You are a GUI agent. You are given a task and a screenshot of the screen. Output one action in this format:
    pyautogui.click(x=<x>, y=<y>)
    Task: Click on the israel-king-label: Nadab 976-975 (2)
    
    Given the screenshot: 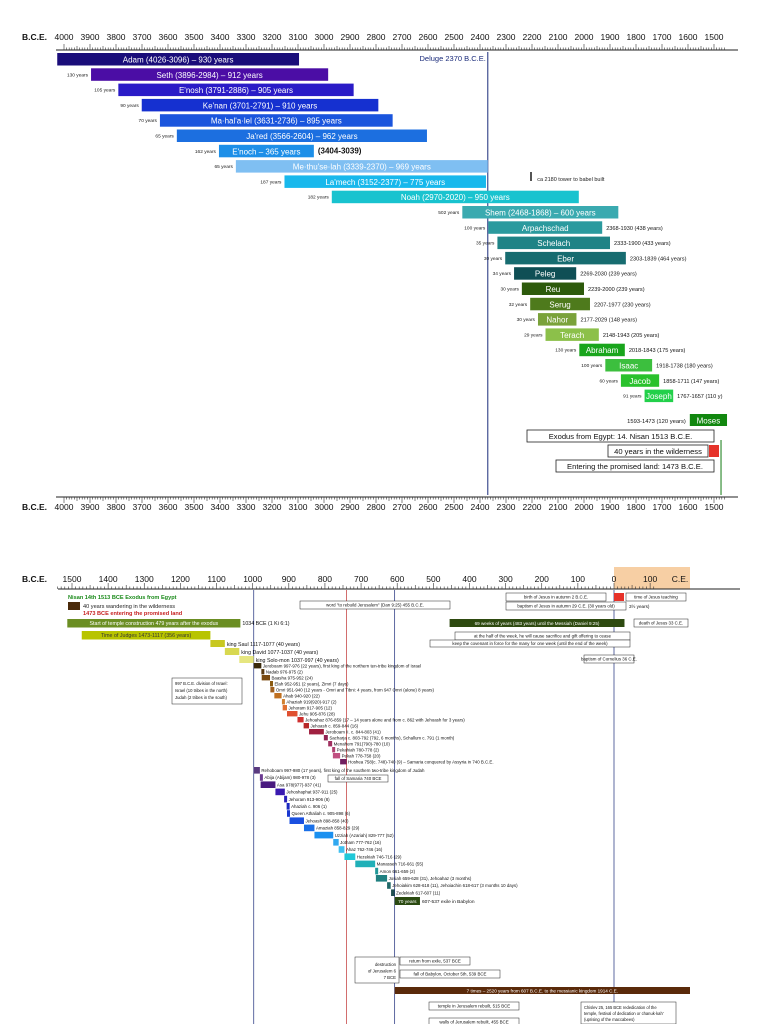 What is the action you would take?
    pyautogui.click(x=284, y=672)
    